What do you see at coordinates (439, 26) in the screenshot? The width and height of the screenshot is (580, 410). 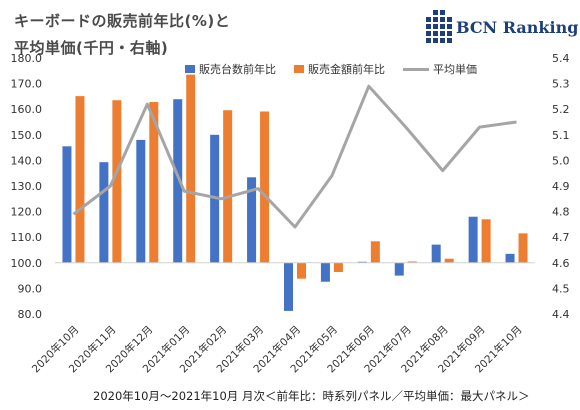 I see `logo-grid-icon` at bounding box center [439, 26].